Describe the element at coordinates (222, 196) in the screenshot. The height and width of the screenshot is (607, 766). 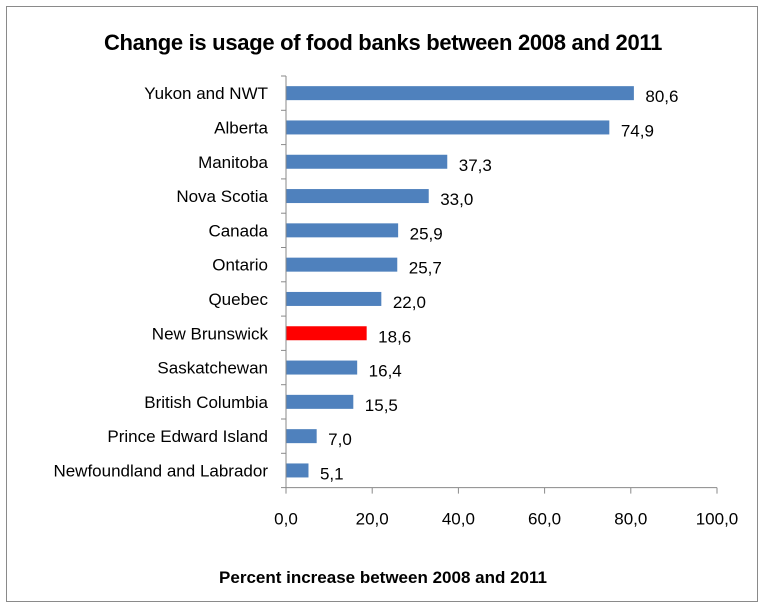
I see `category-label: Nova Scotia` at that location.